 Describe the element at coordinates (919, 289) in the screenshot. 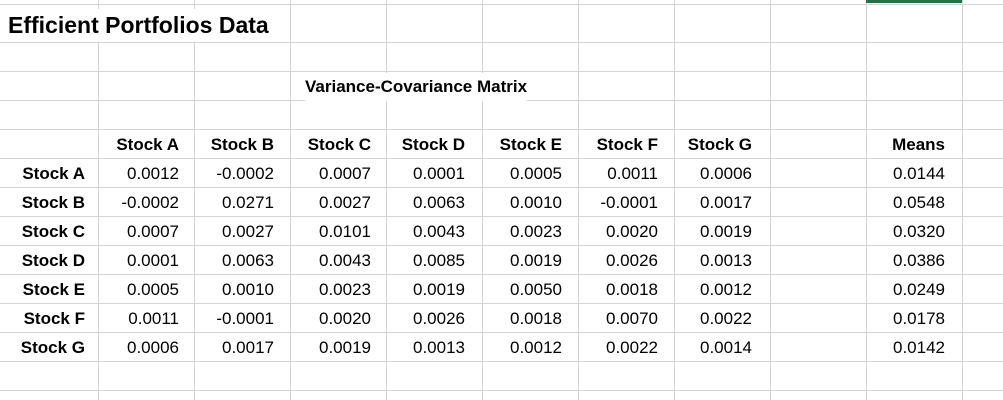

I see `mean-cell: 0.0249` at that location.